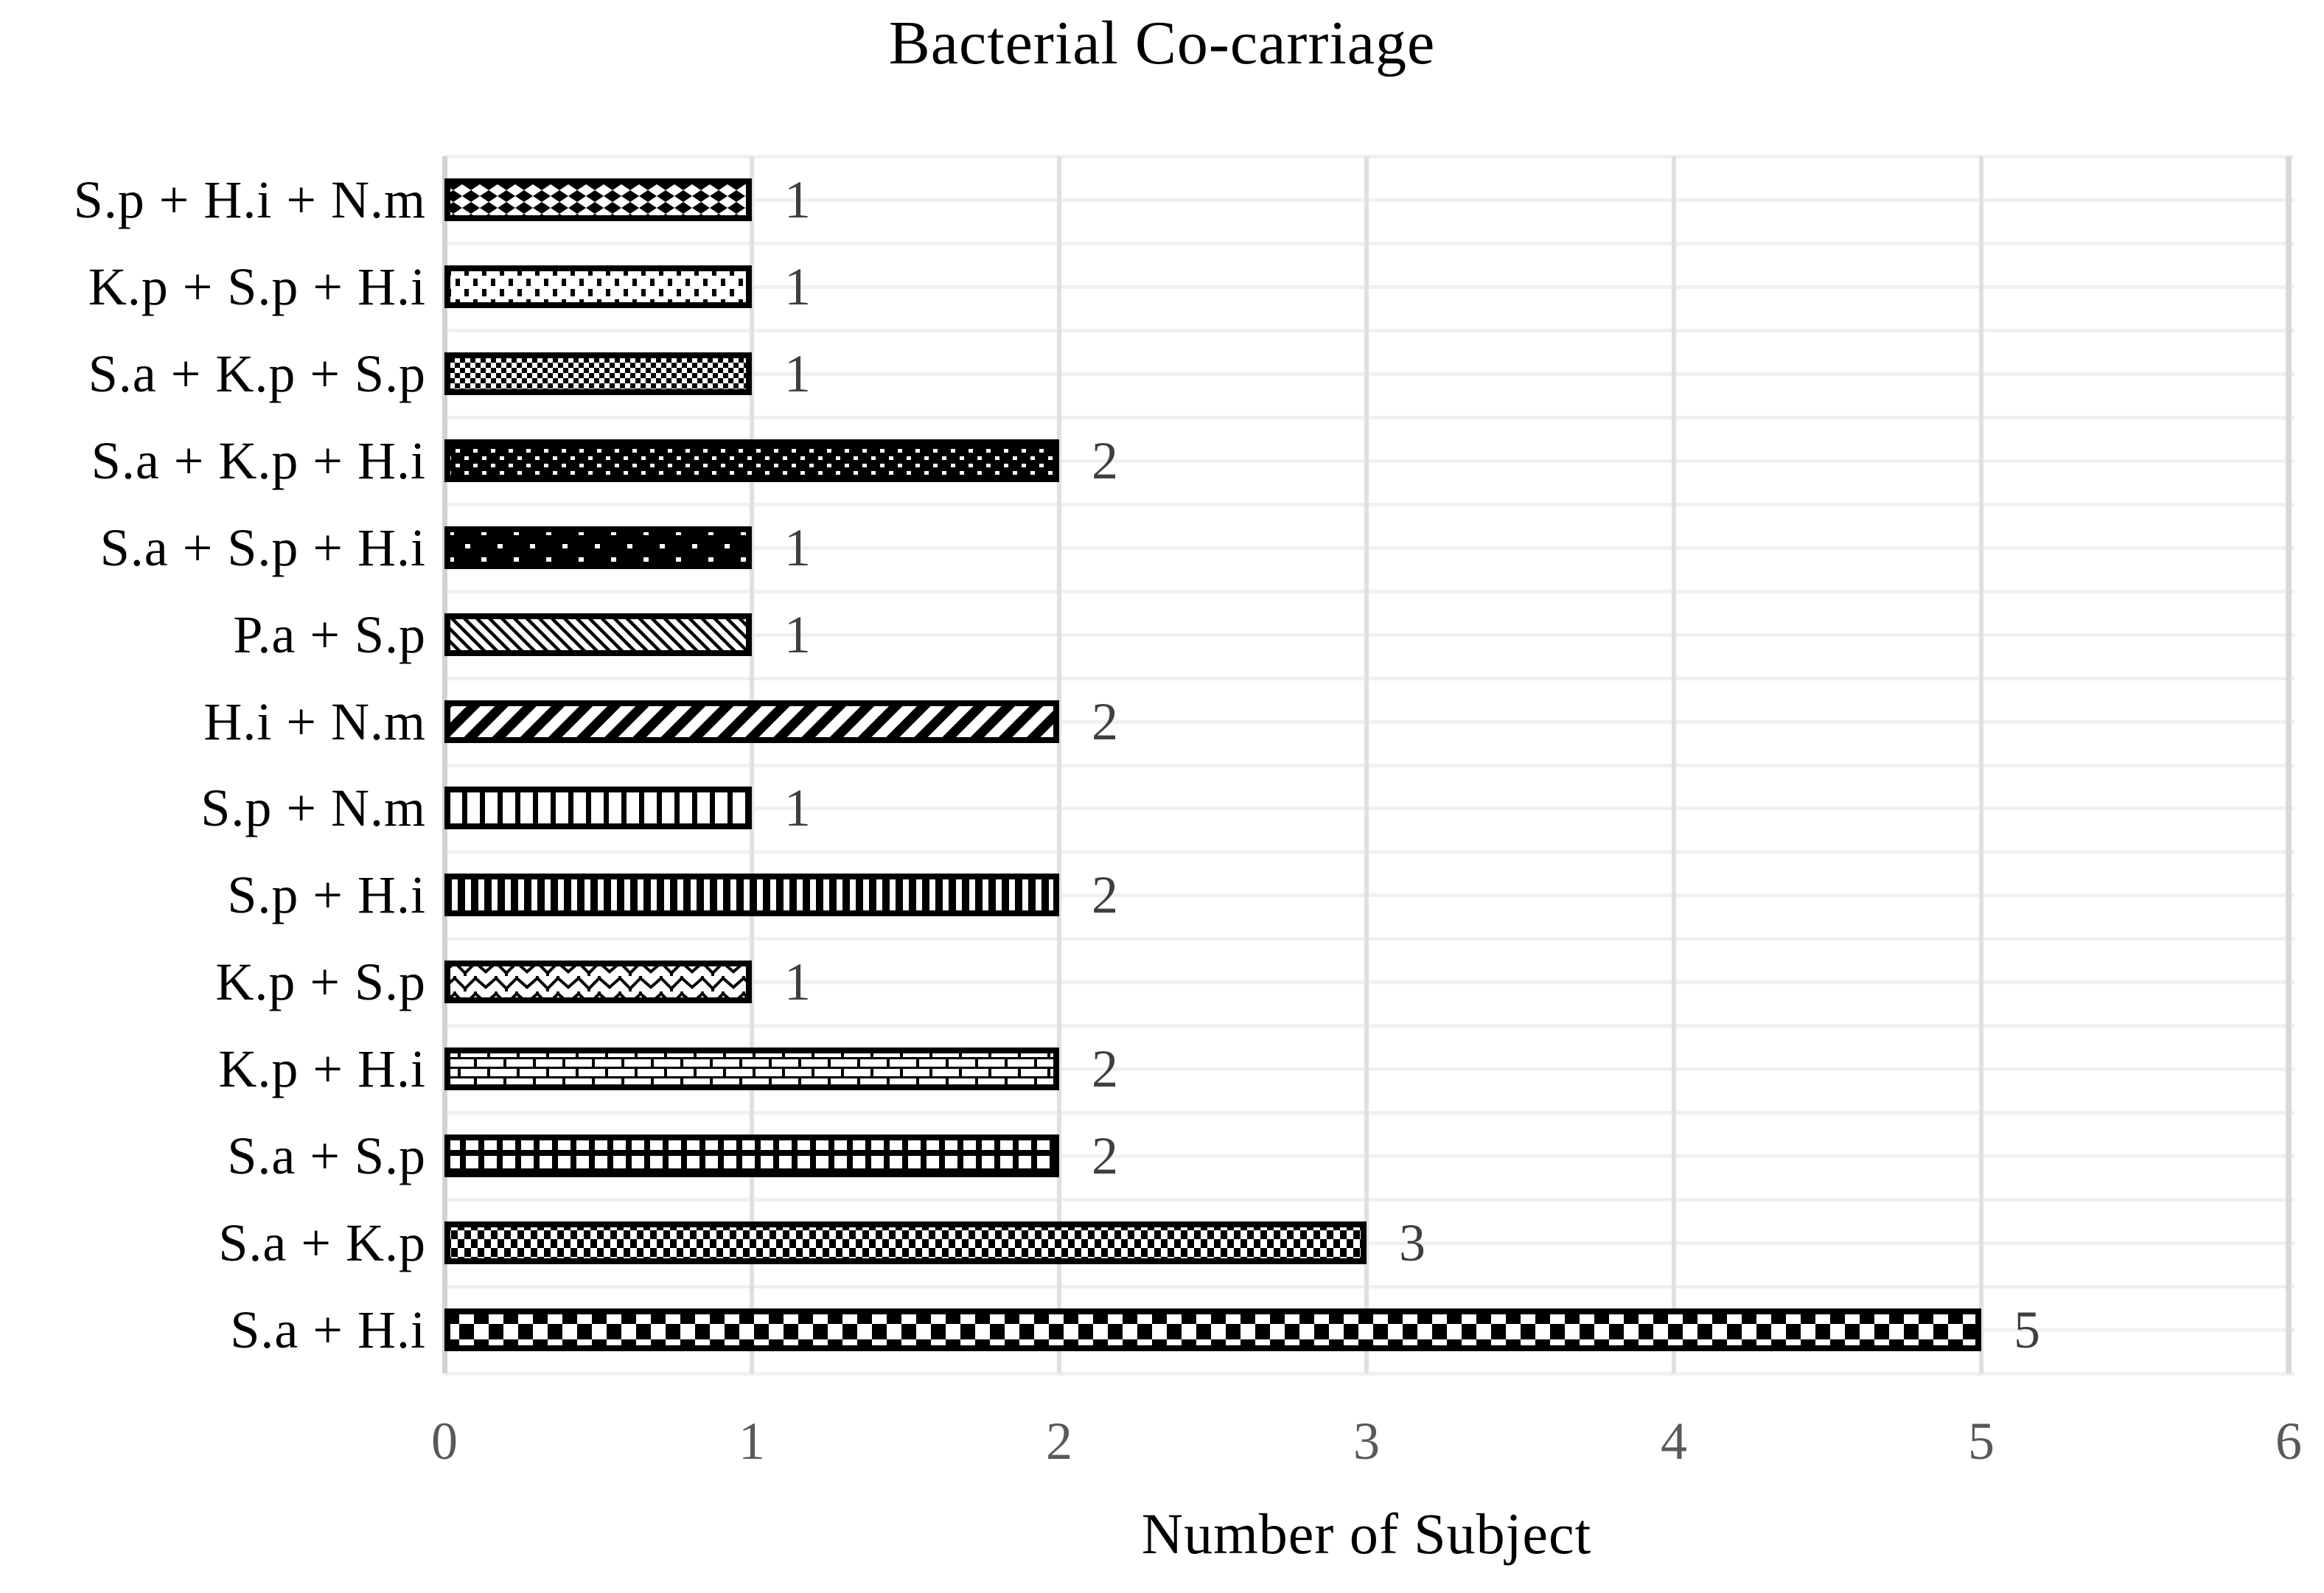  What do you see at coordinates (249, 199) in the screenshot?
I see `category-label: S.p + H.i + N.m` at bounding box center [249, 199].